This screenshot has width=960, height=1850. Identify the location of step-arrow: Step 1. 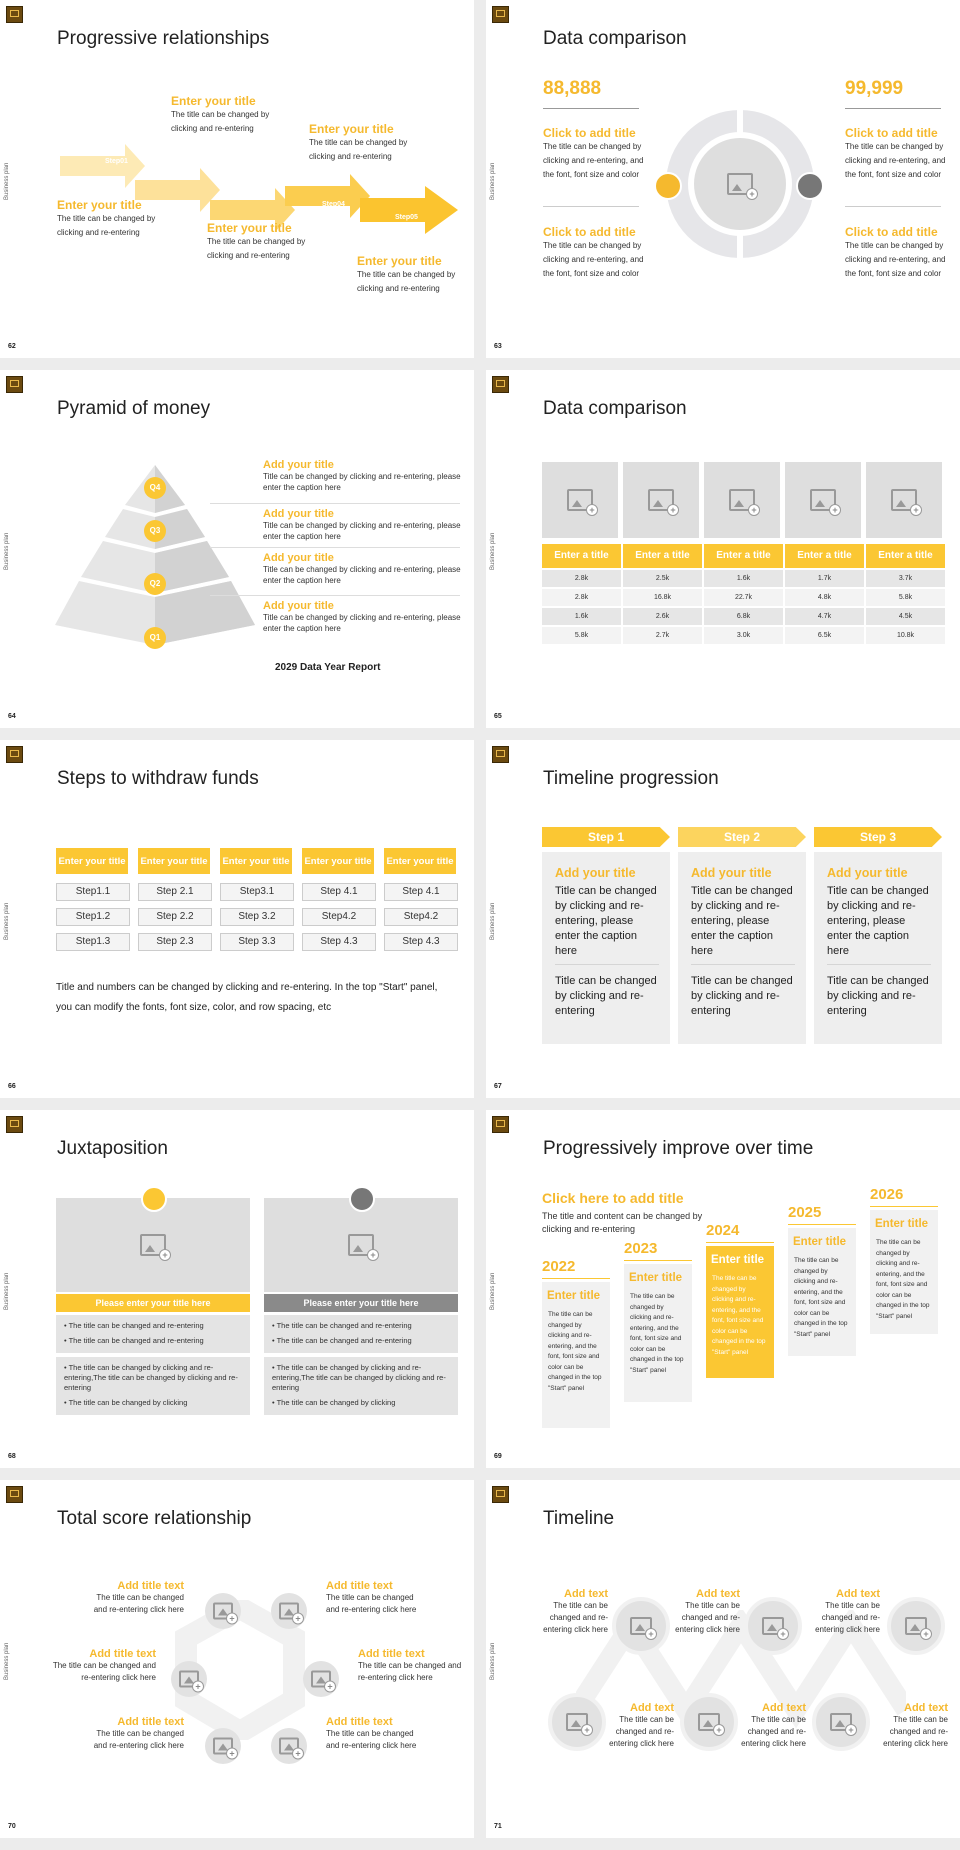
(606, 837).